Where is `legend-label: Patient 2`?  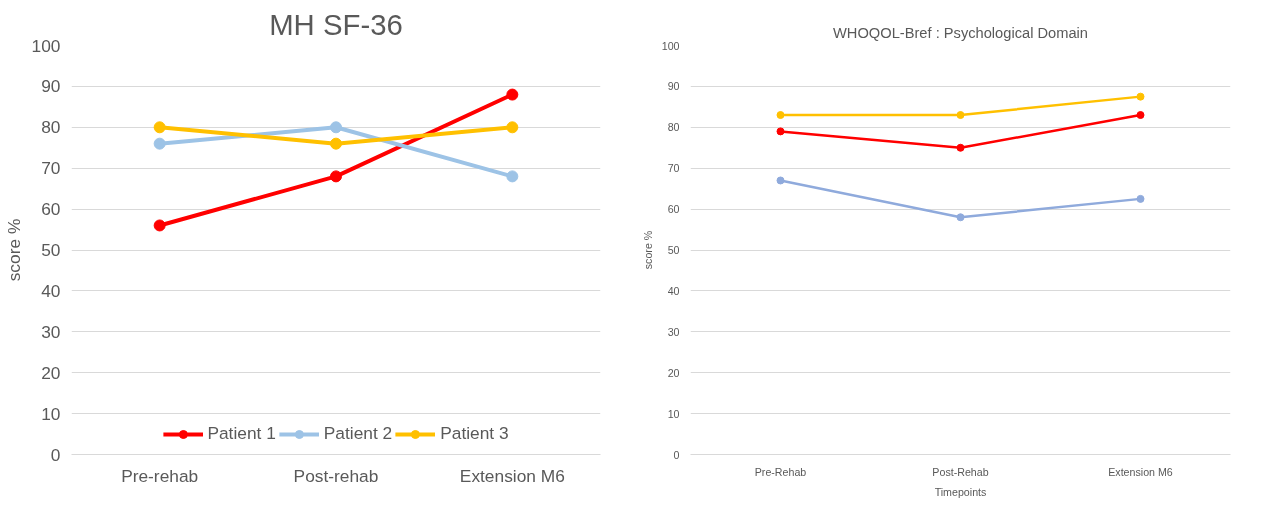 legend-label: Patient 2 is located at coordinates (358, 433).